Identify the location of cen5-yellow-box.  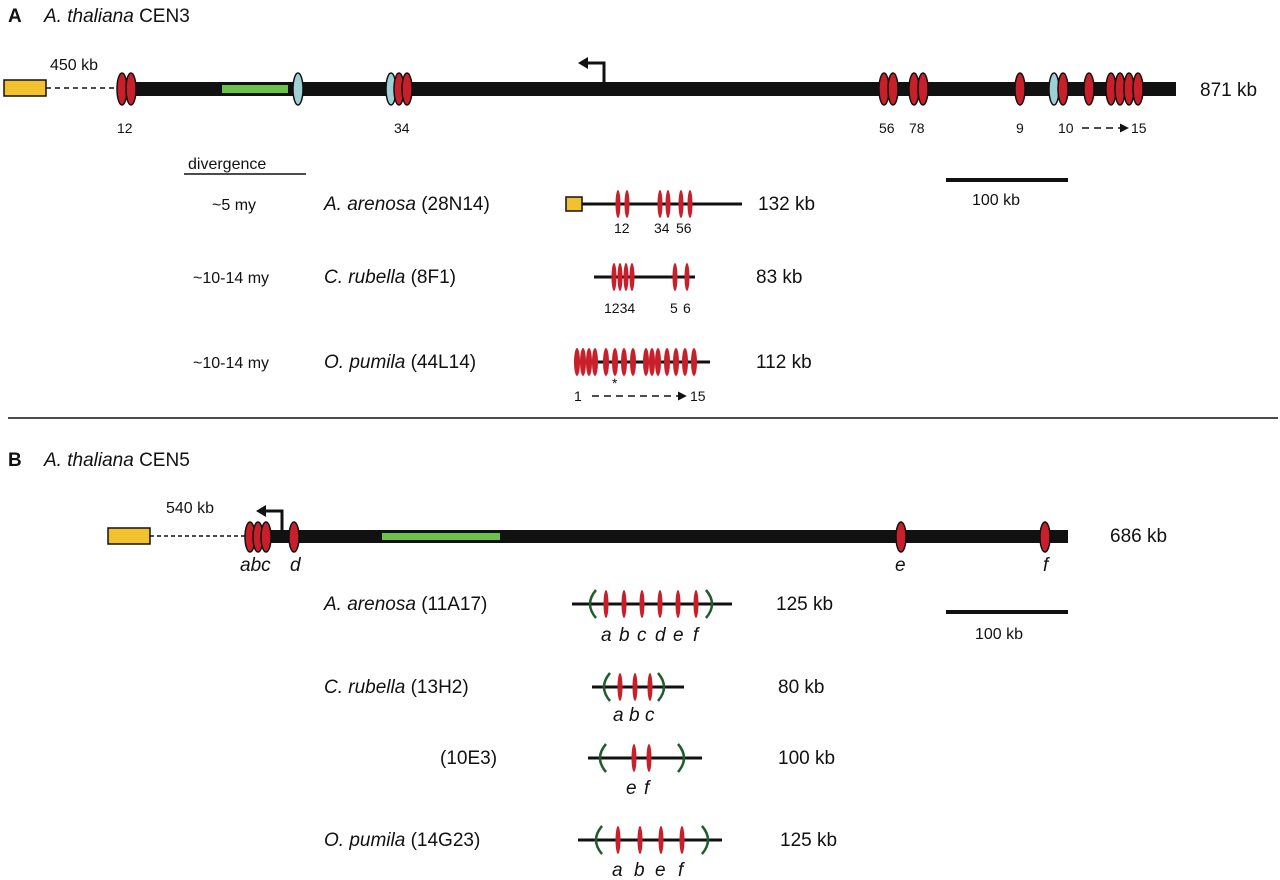
(129, 536).